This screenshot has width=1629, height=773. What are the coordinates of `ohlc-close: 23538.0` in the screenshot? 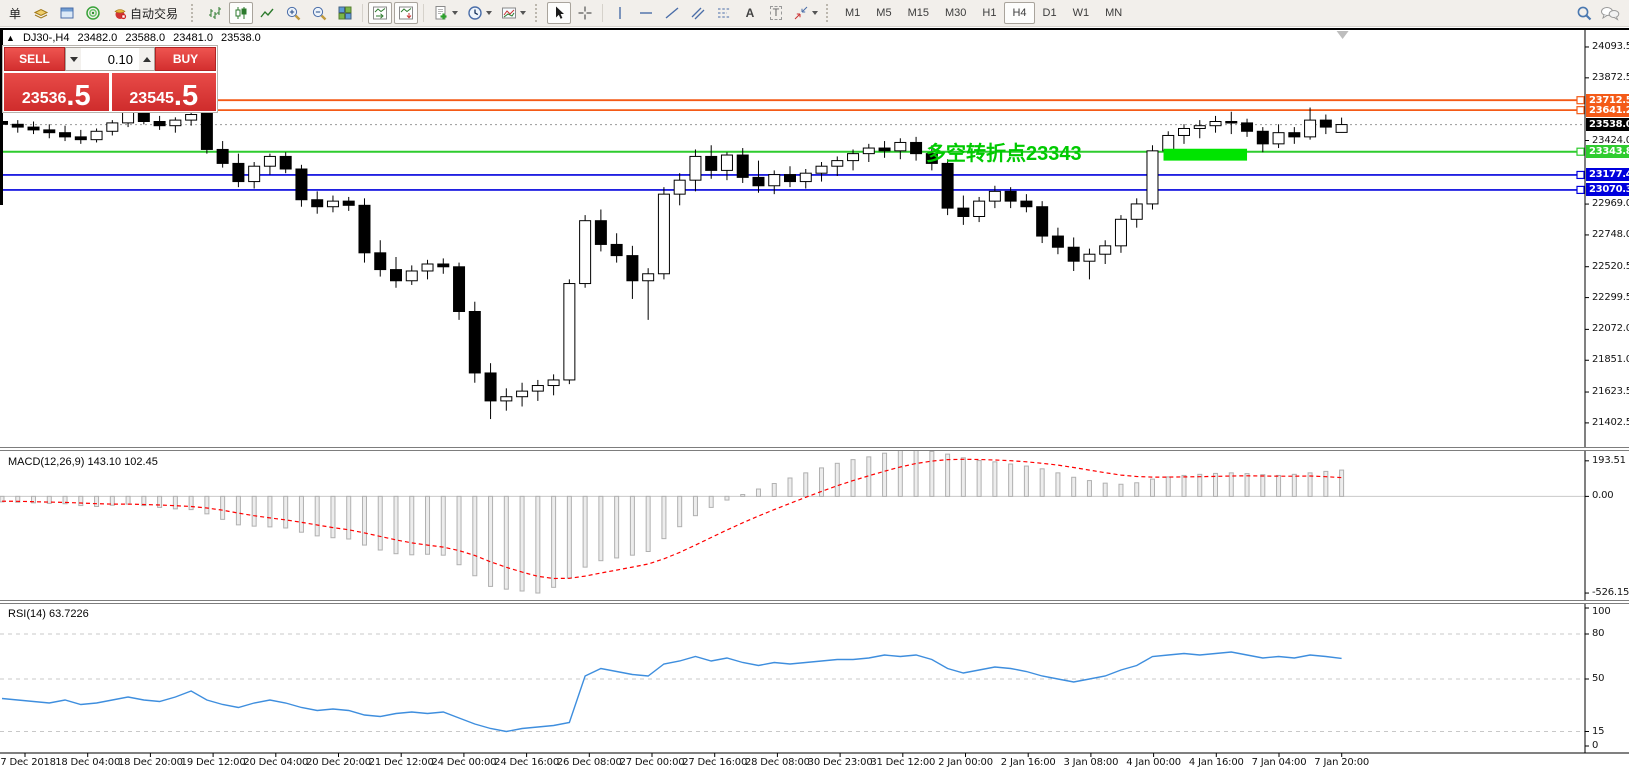 It's located at (241, 38).